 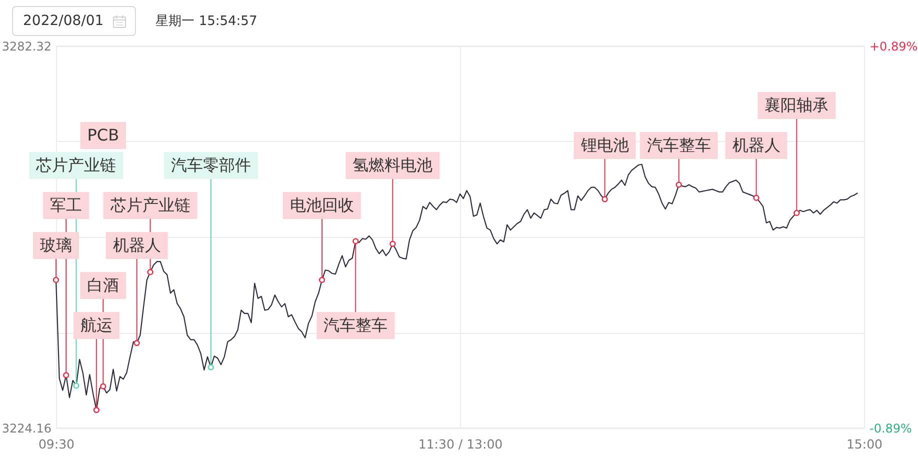 What do you see at coordinates (392, 165) in the screenshot?
I see `annotation: 氢燃料电池` at bounding box center [392, 165].